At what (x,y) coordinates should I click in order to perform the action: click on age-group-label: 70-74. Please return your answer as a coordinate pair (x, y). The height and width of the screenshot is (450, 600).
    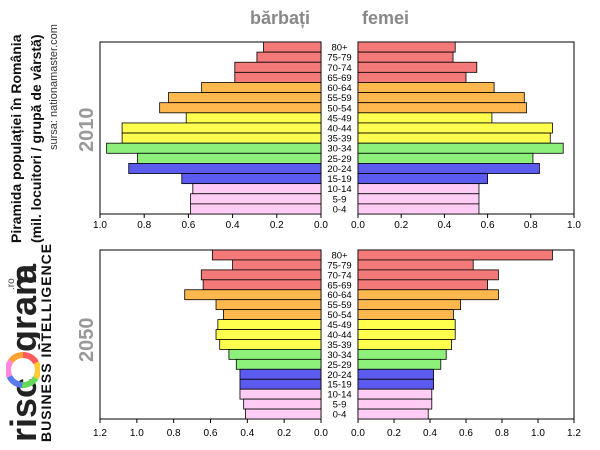
    Looking at the image, I should click on (339, 275).